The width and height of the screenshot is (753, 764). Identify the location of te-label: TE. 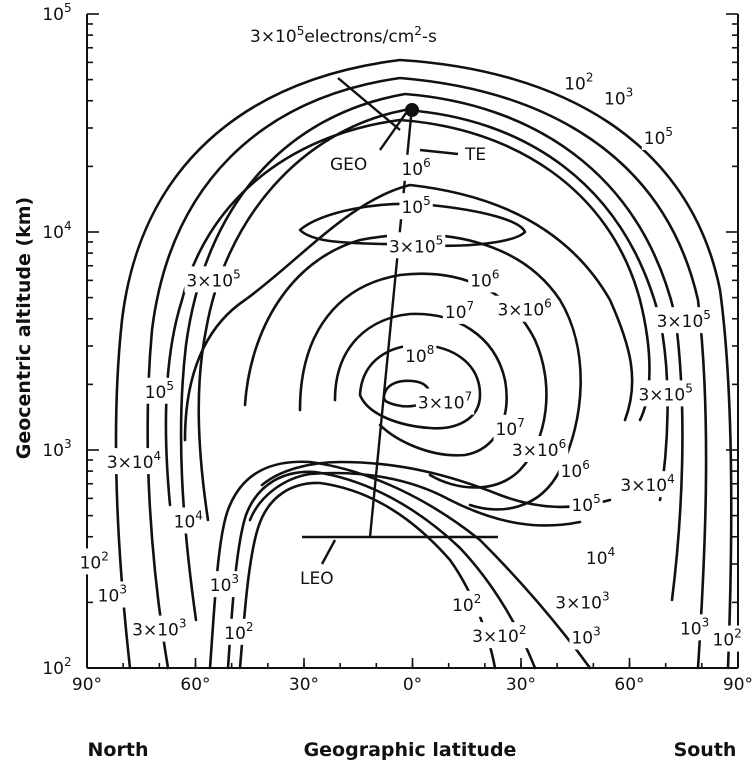
(475, 155).